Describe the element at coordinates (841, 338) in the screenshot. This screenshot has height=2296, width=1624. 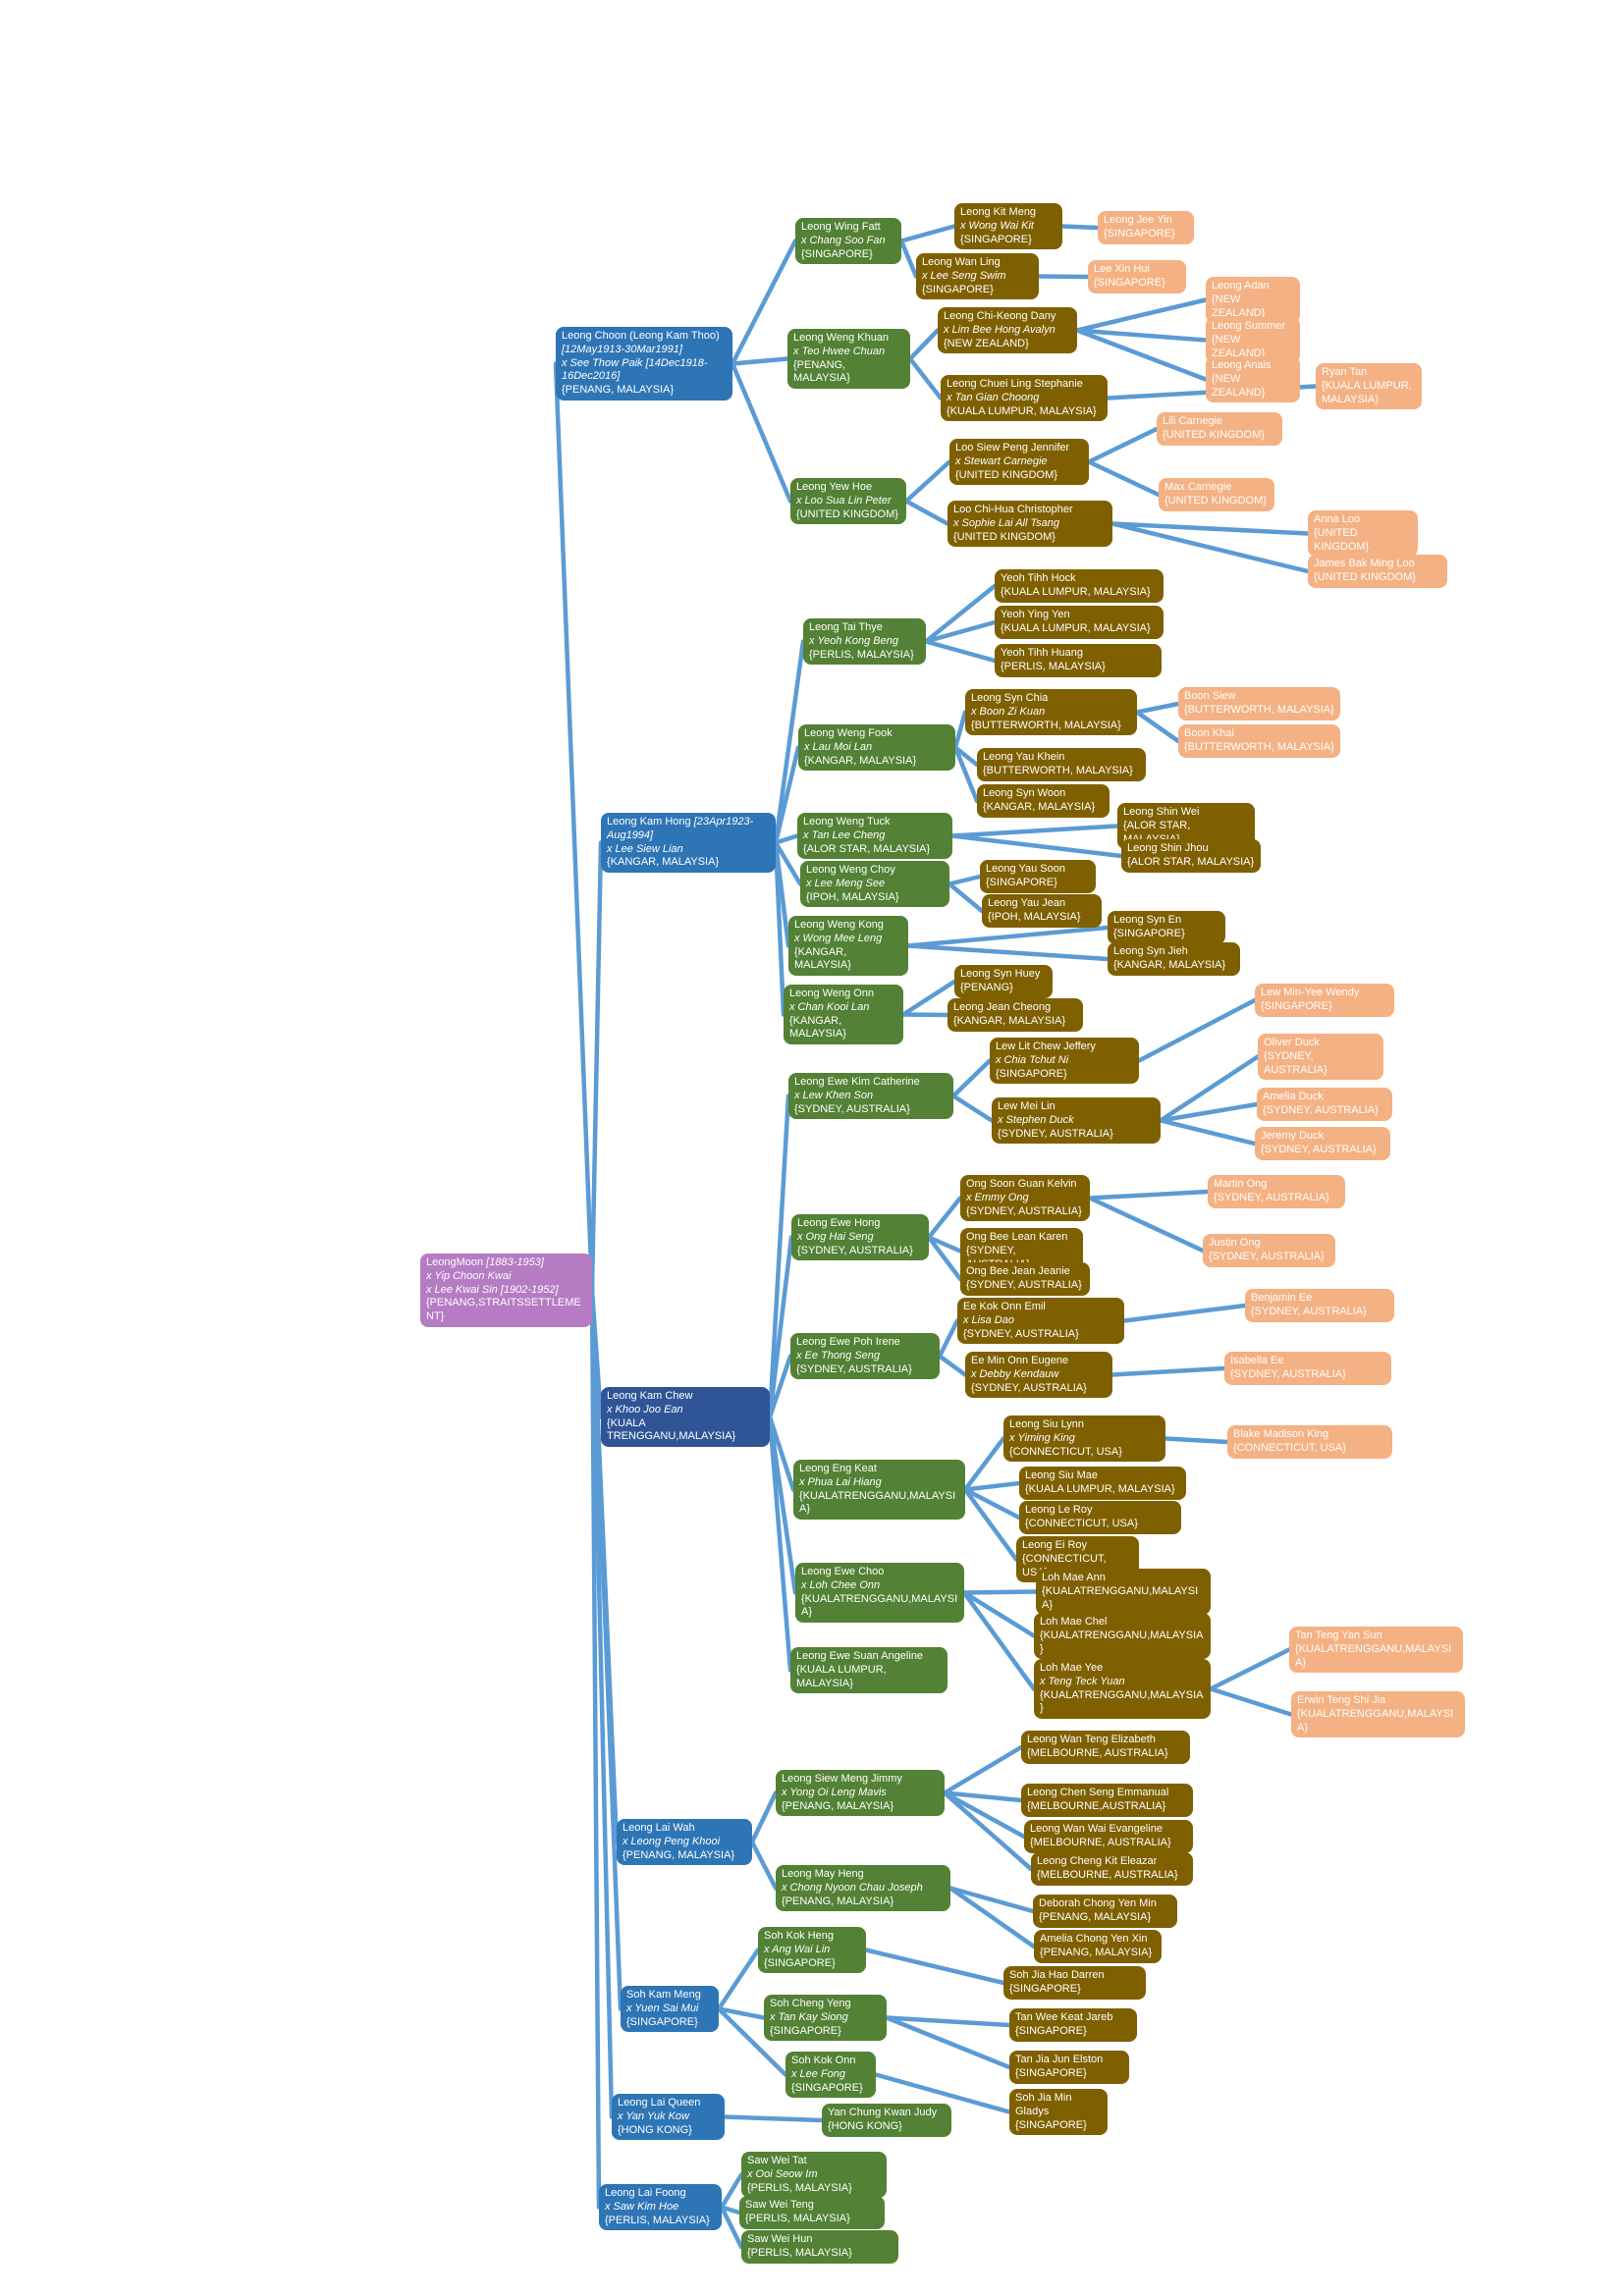
I see `person-name: Leong Weng Khuan` at that location.